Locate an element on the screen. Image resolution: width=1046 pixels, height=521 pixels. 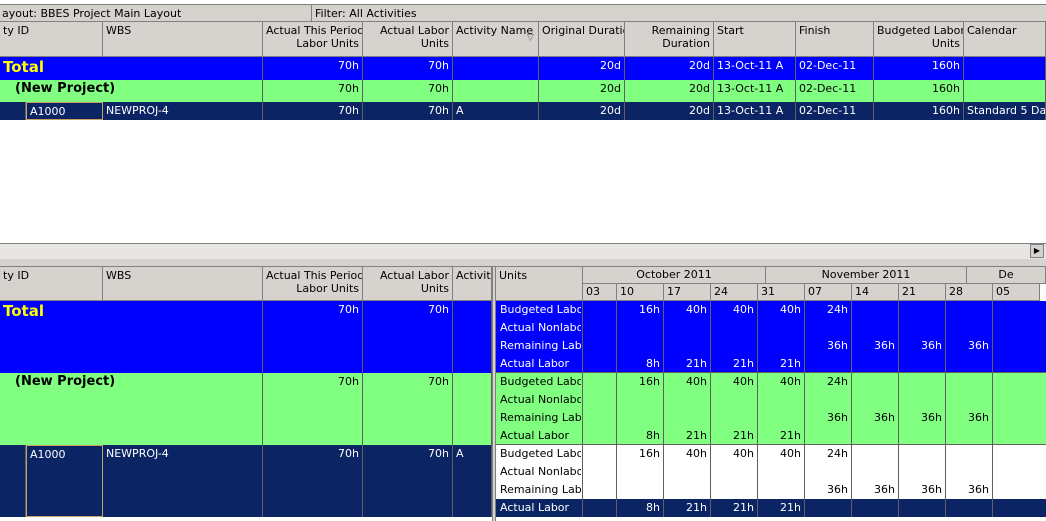
col-remaining-duration: Remaining Duration is located at coordinates (669, 39).